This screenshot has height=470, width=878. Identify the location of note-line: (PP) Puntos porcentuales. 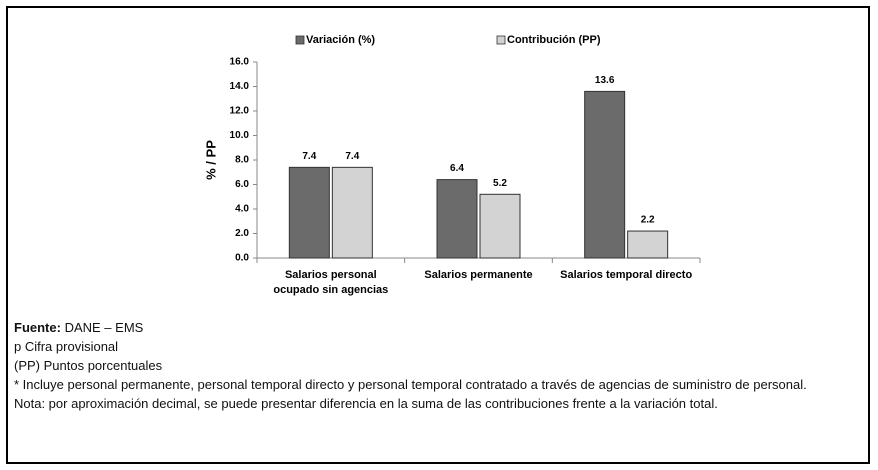
(88, 365).